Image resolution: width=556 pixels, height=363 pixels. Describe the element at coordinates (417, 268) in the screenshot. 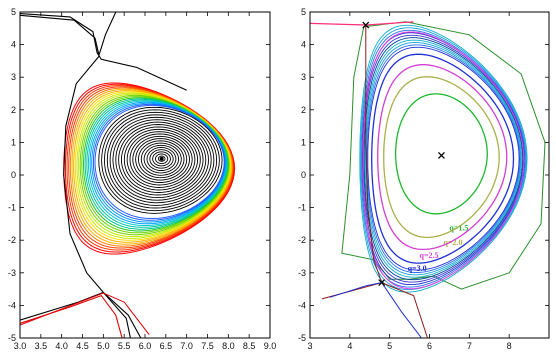

I see `right-q-label: q=3.0` at that location.